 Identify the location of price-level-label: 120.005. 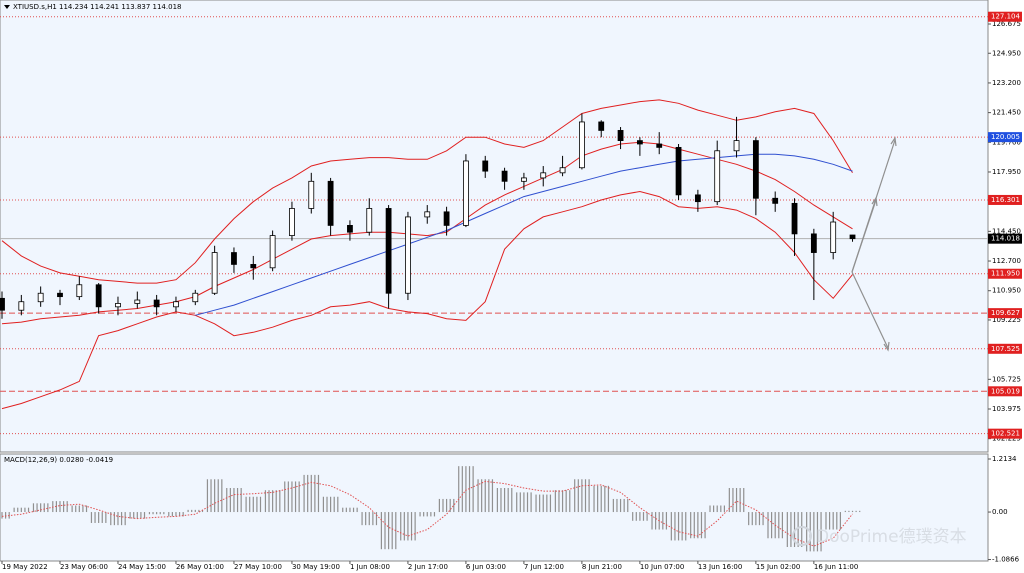
(1005, 137).